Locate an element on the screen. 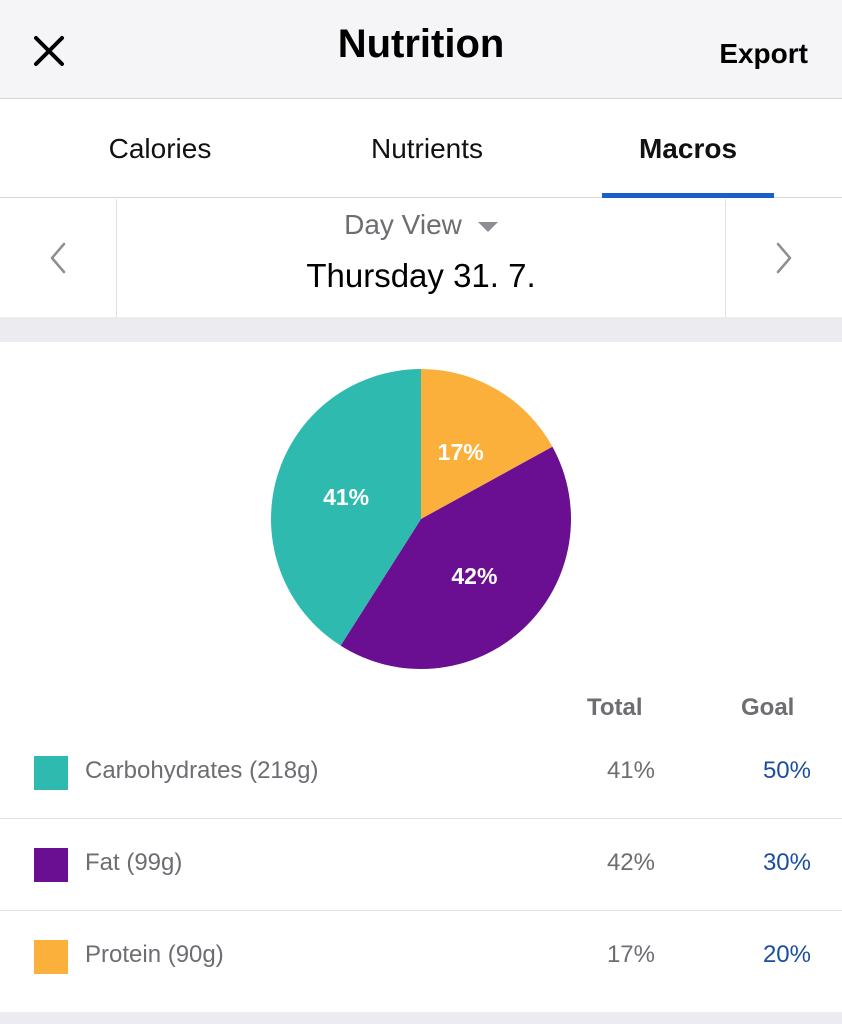  macro-row-fat: Fat (99g) 42% 30% is located at coordinates (421, 865).